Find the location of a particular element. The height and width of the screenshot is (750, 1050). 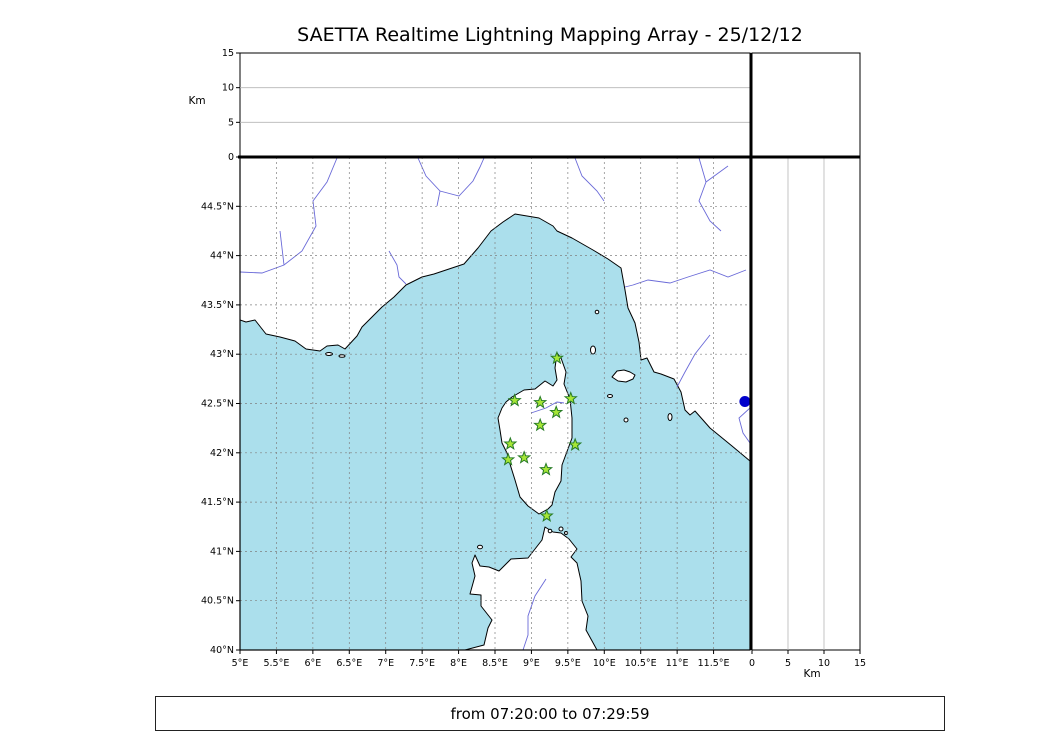

lon-tick-label: 9°E is located at coordinates (531, 663).